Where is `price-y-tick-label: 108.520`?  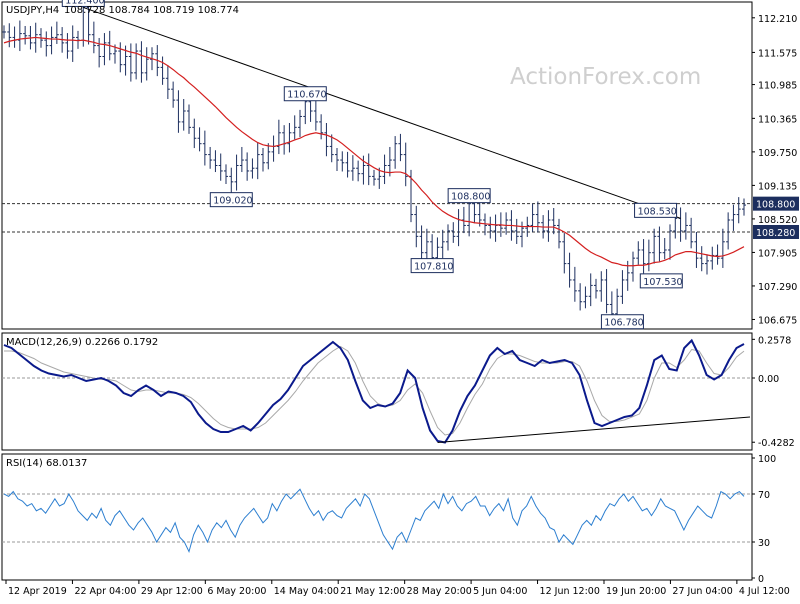
price-y-tick-label: 108.520 is located at coordinates (777, 220).